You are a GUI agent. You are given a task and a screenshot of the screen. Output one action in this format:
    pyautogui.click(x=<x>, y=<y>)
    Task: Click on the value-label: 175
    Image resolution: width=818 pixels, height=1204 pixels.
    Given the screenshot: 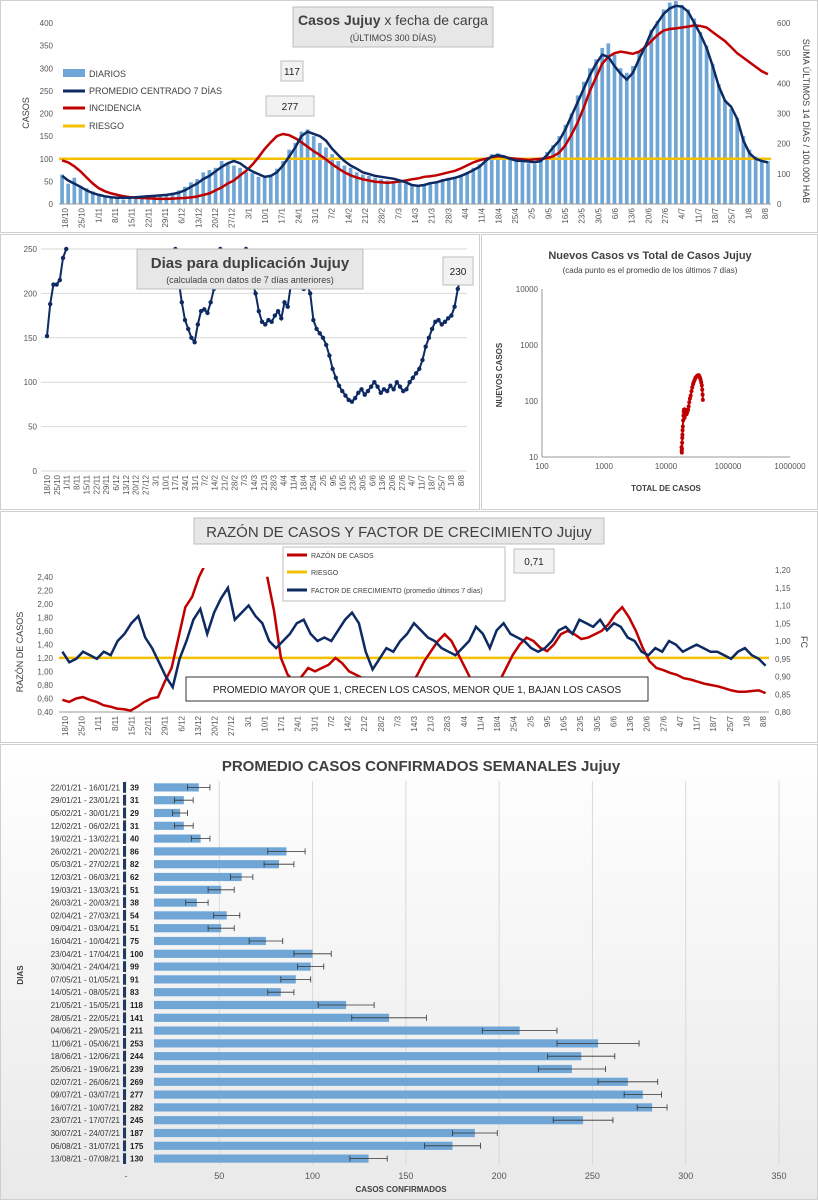 What is the action you would take?
    pyautogui.click(x=137, y=1146)
    